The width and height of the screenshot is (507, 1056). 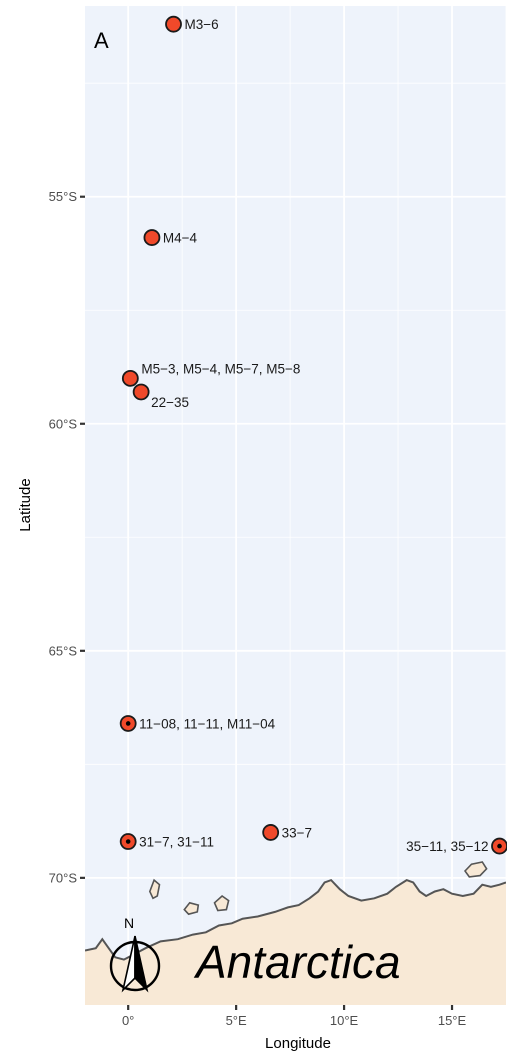 What do you see at coordinates (202, 24) in the screenshot?
I see `site-label: M3−6` at bounding box center [202, 24].